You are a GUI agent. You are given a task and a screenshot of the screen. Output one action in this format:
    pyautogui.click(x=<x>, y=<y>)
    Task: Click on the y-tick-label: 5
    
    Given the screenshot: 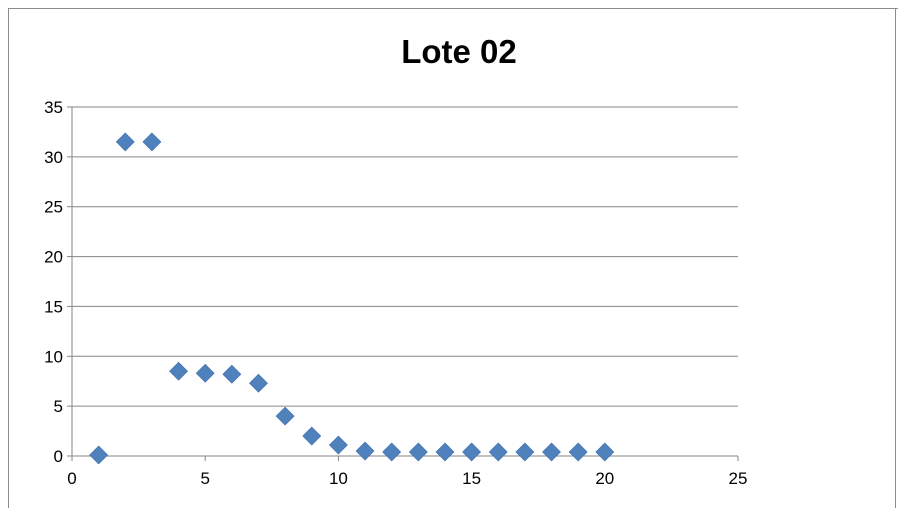 What is the action you would take?
    pyautogui.click(x=58, y=406)
    